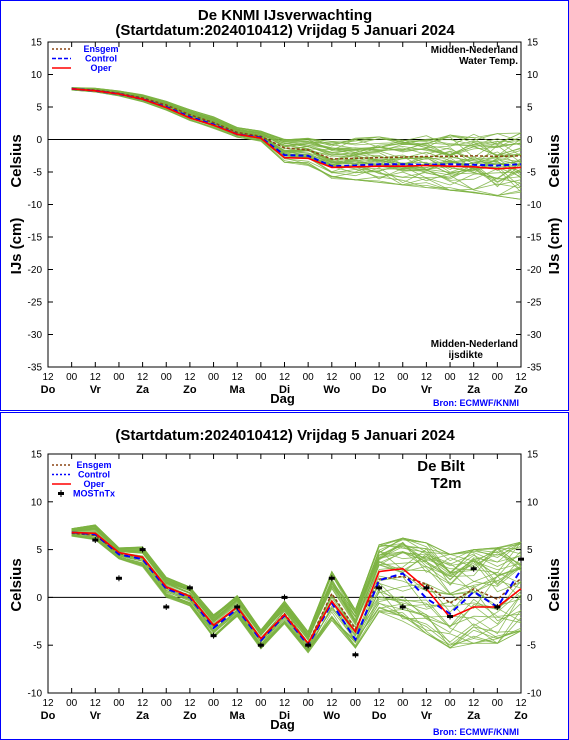 The image size is (569, 740). I want to click on y-axis-label-left-ice: IJs (cm), so click(16, 246).